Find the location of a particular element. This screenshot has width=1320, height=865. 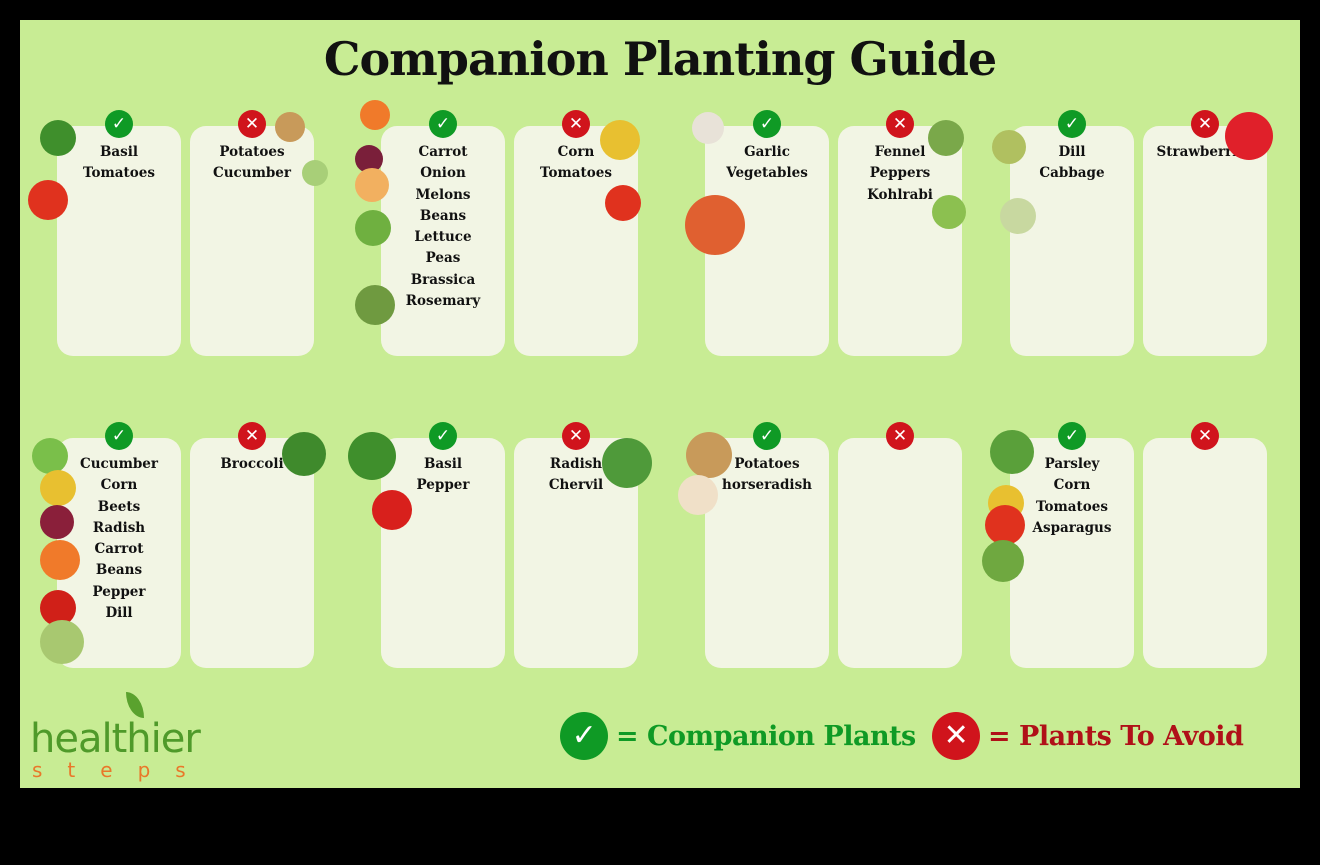

plant-list: Radish Chervil is located at coordinates (576, 475).